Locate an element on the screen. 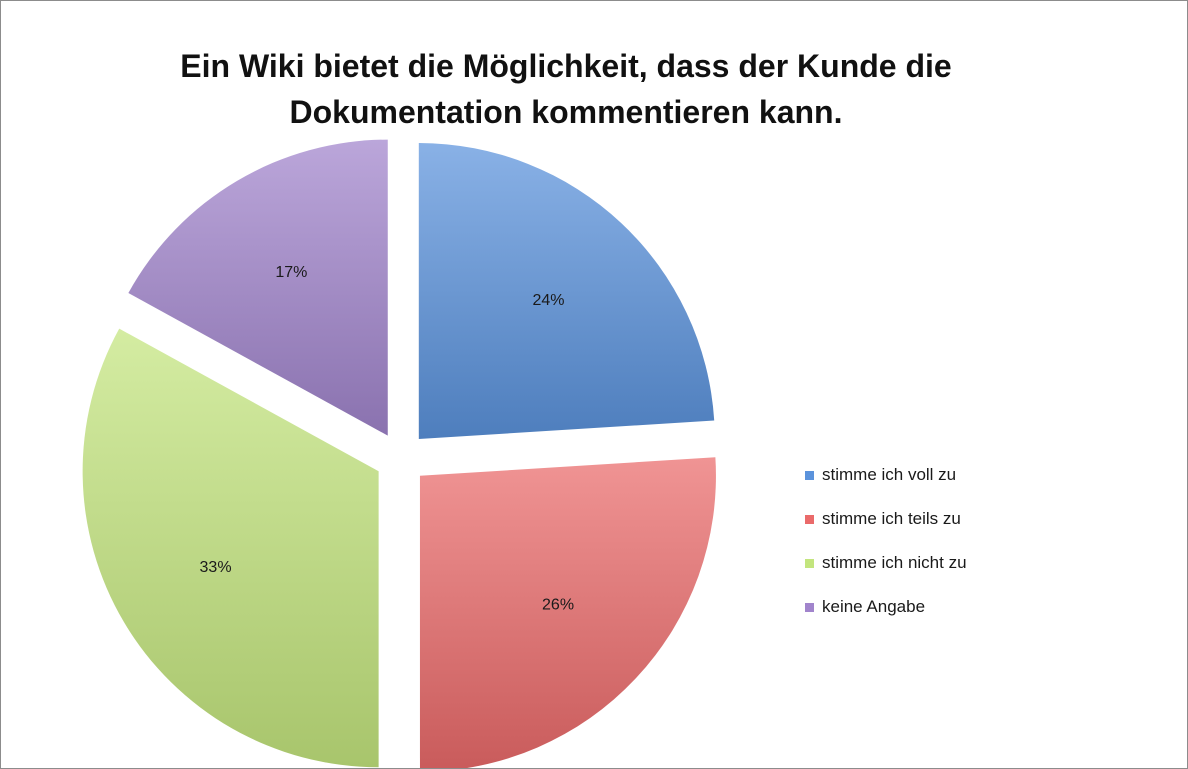 Image resolution: width=1188 pixels, height=769 pixels. legend-label: stimme ich voll zu is located at coordinates (889, 474).